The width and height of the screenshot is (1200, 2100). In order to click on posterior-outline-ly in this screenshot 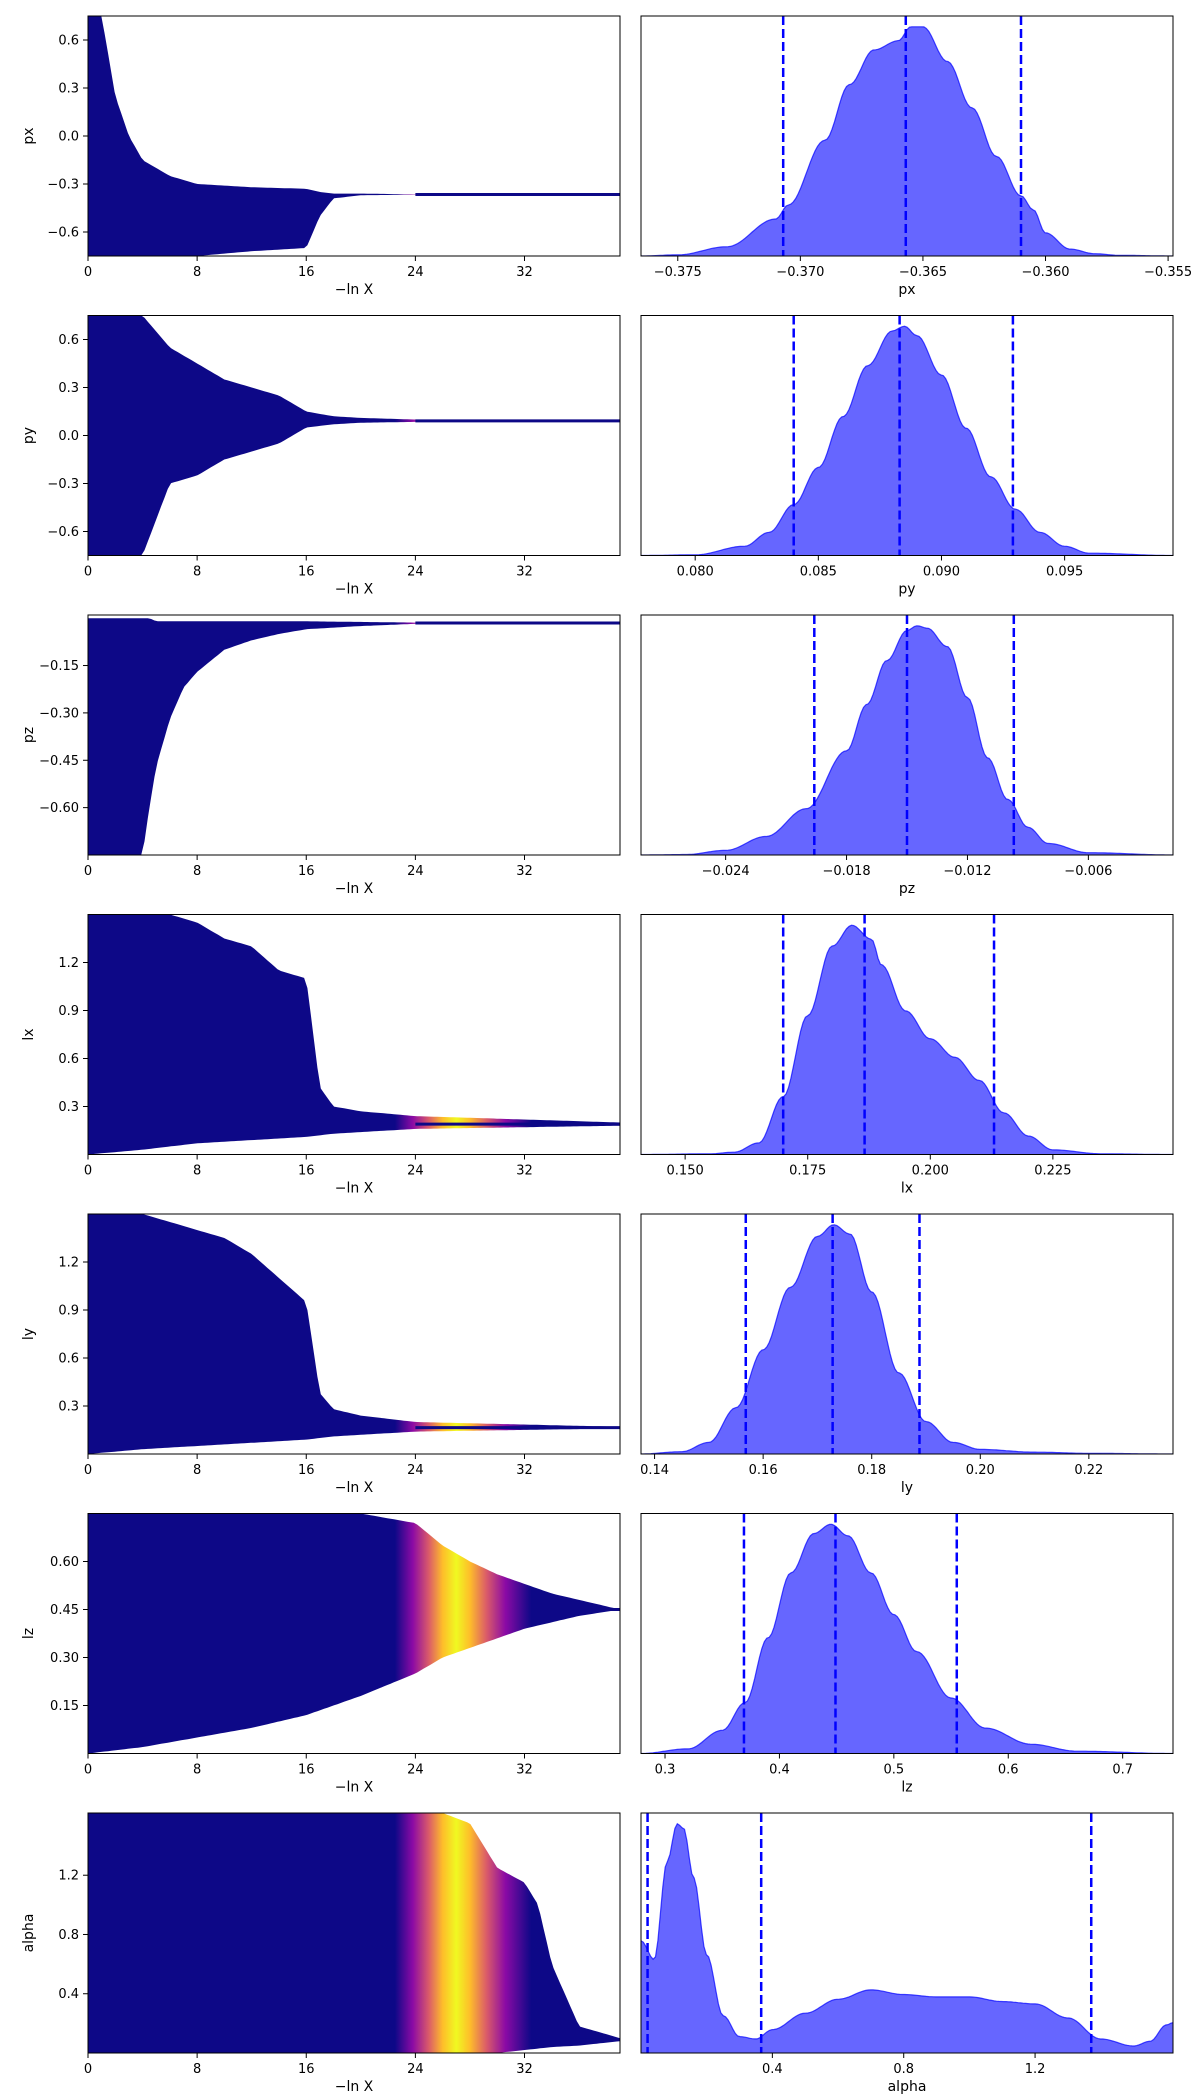, I will do `click(907, 1339)`.